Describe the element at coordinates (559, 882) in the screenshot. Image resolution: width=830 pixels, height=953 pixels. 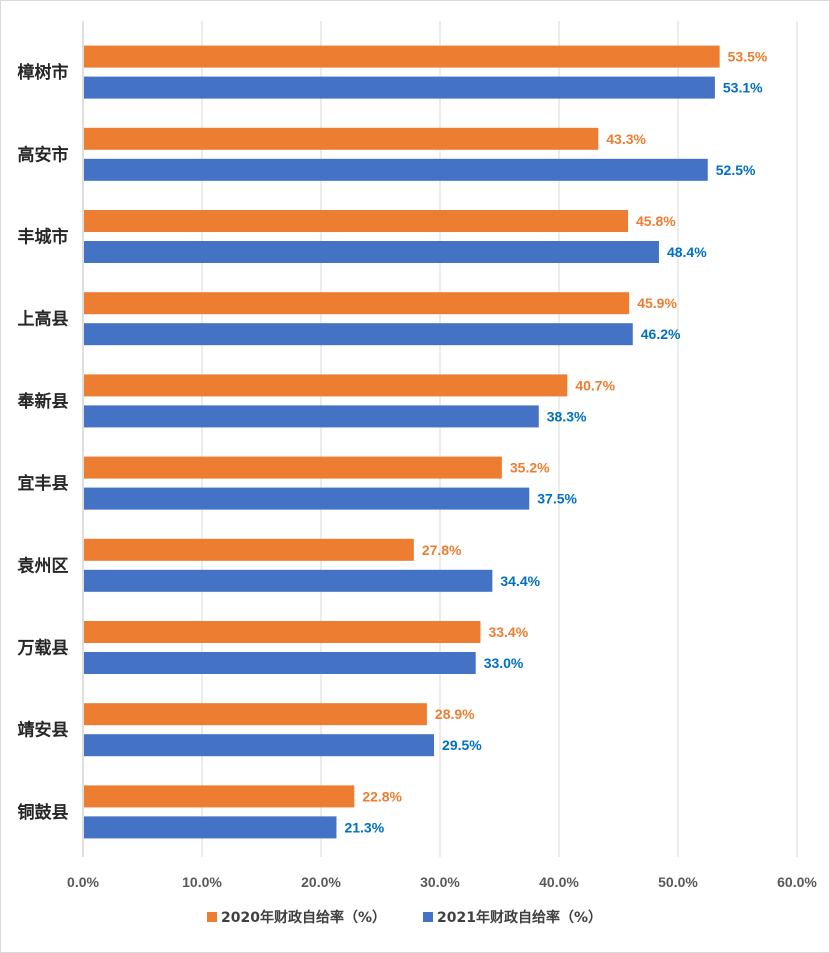
I see `x-tick-label: 40.0%` at that location.